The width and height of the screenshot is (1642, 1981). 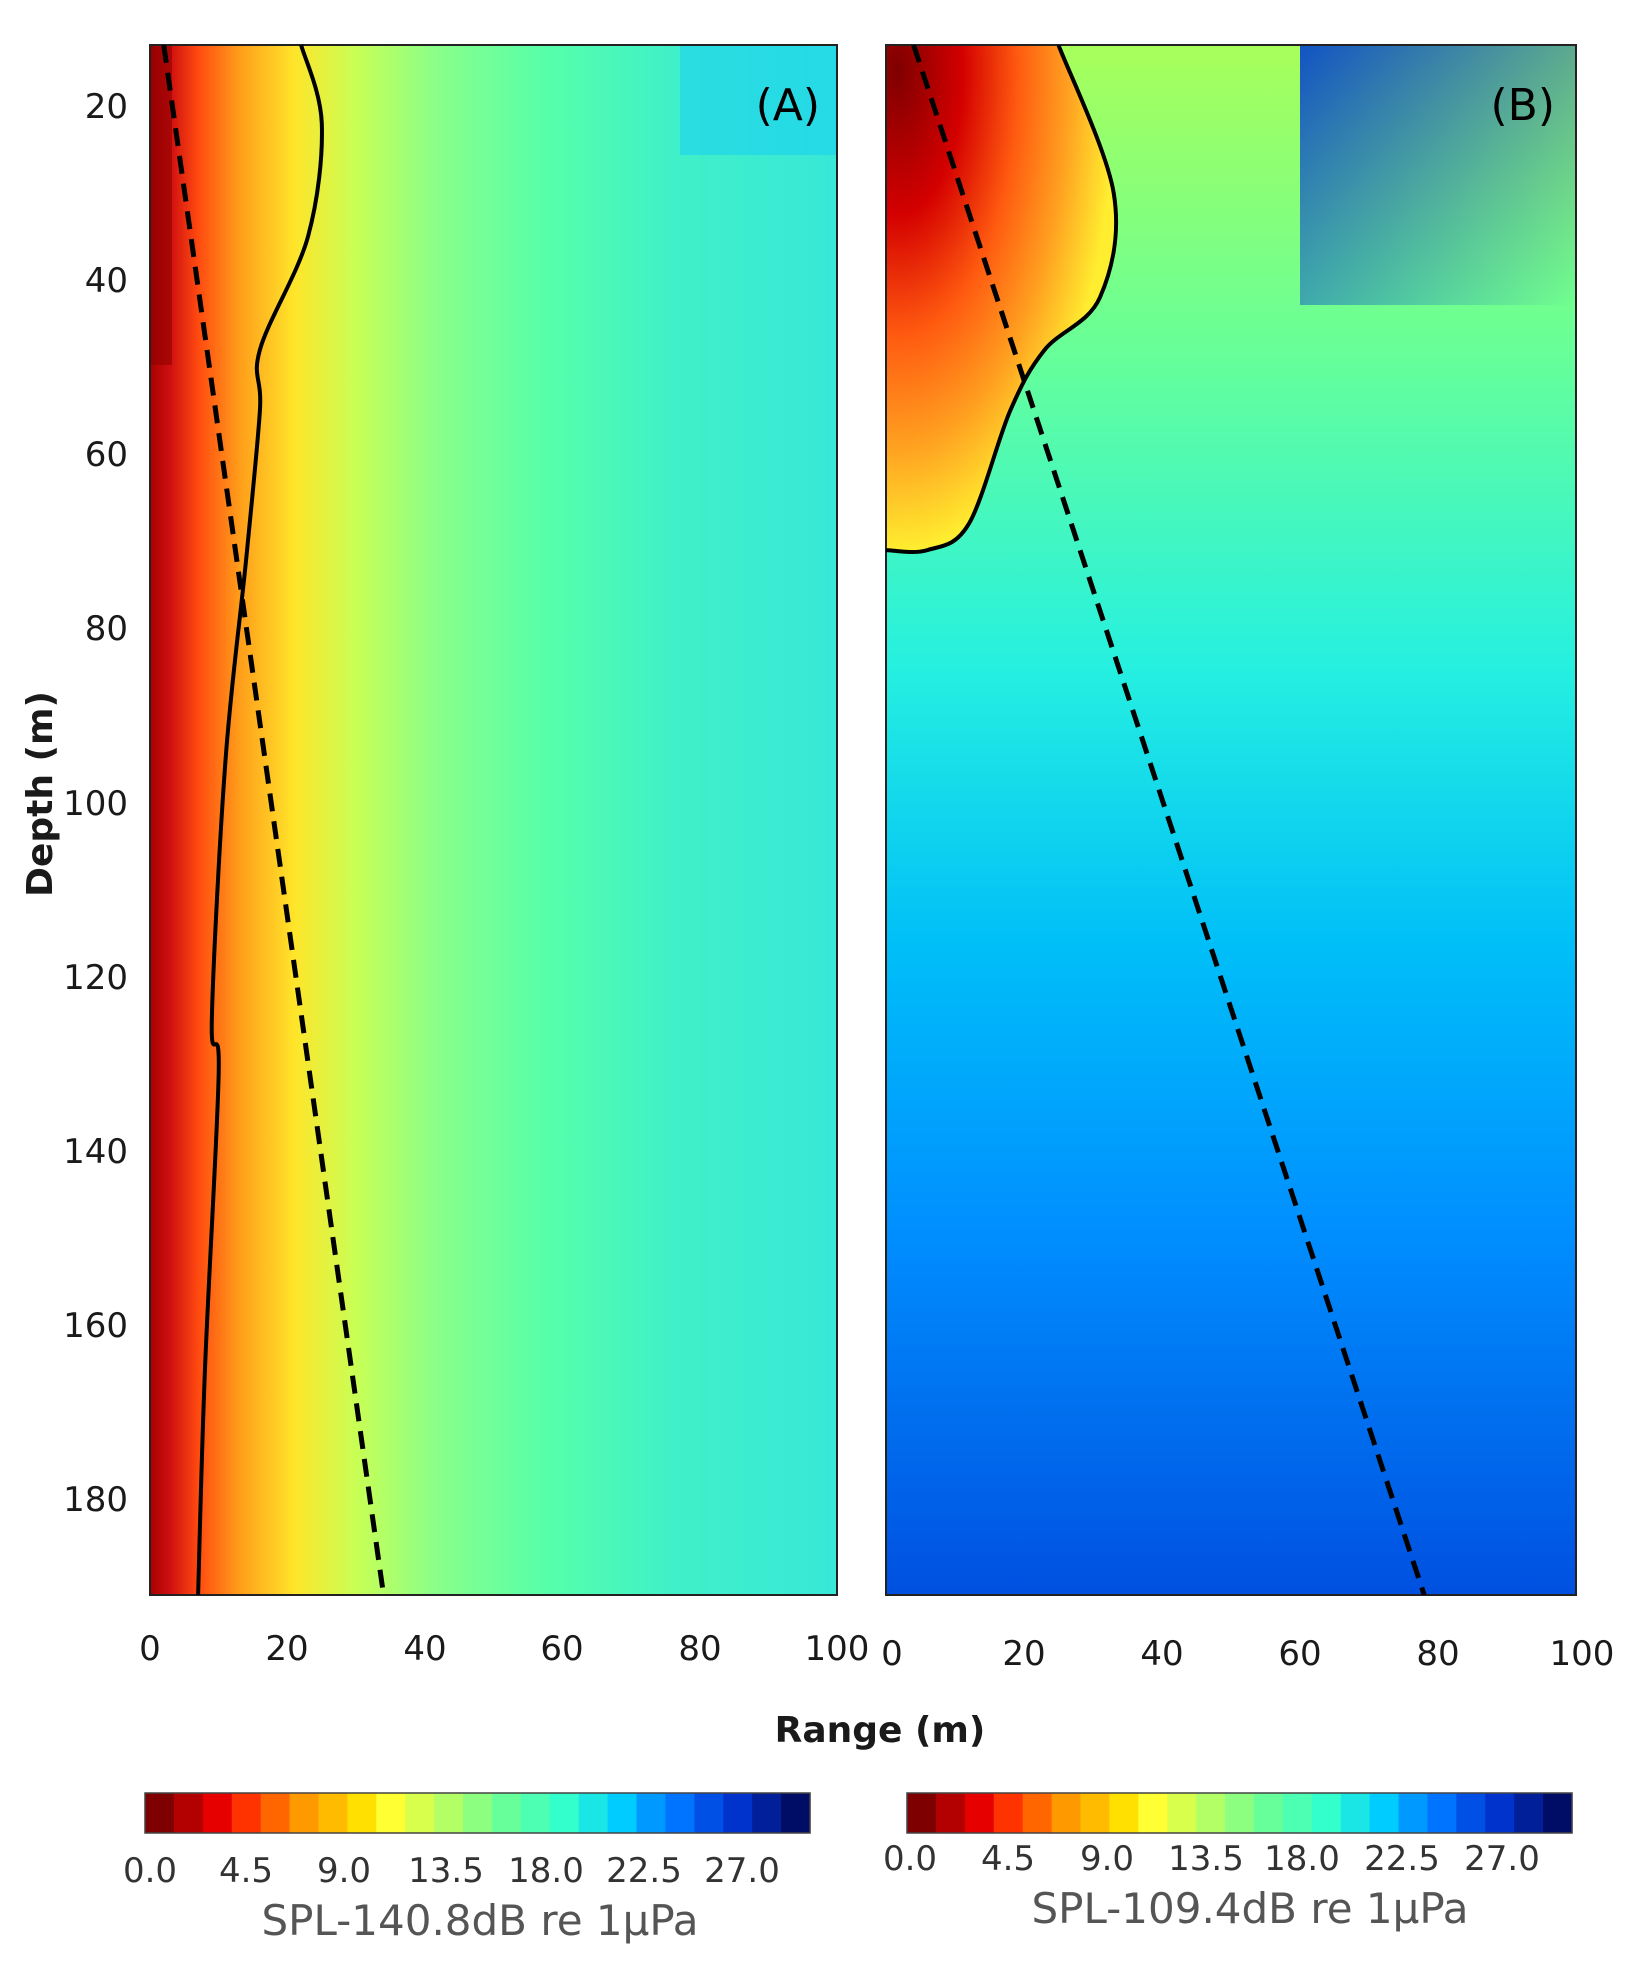 I want to click on panel-a-x-tick: 20, so click(x=286, y=1649).